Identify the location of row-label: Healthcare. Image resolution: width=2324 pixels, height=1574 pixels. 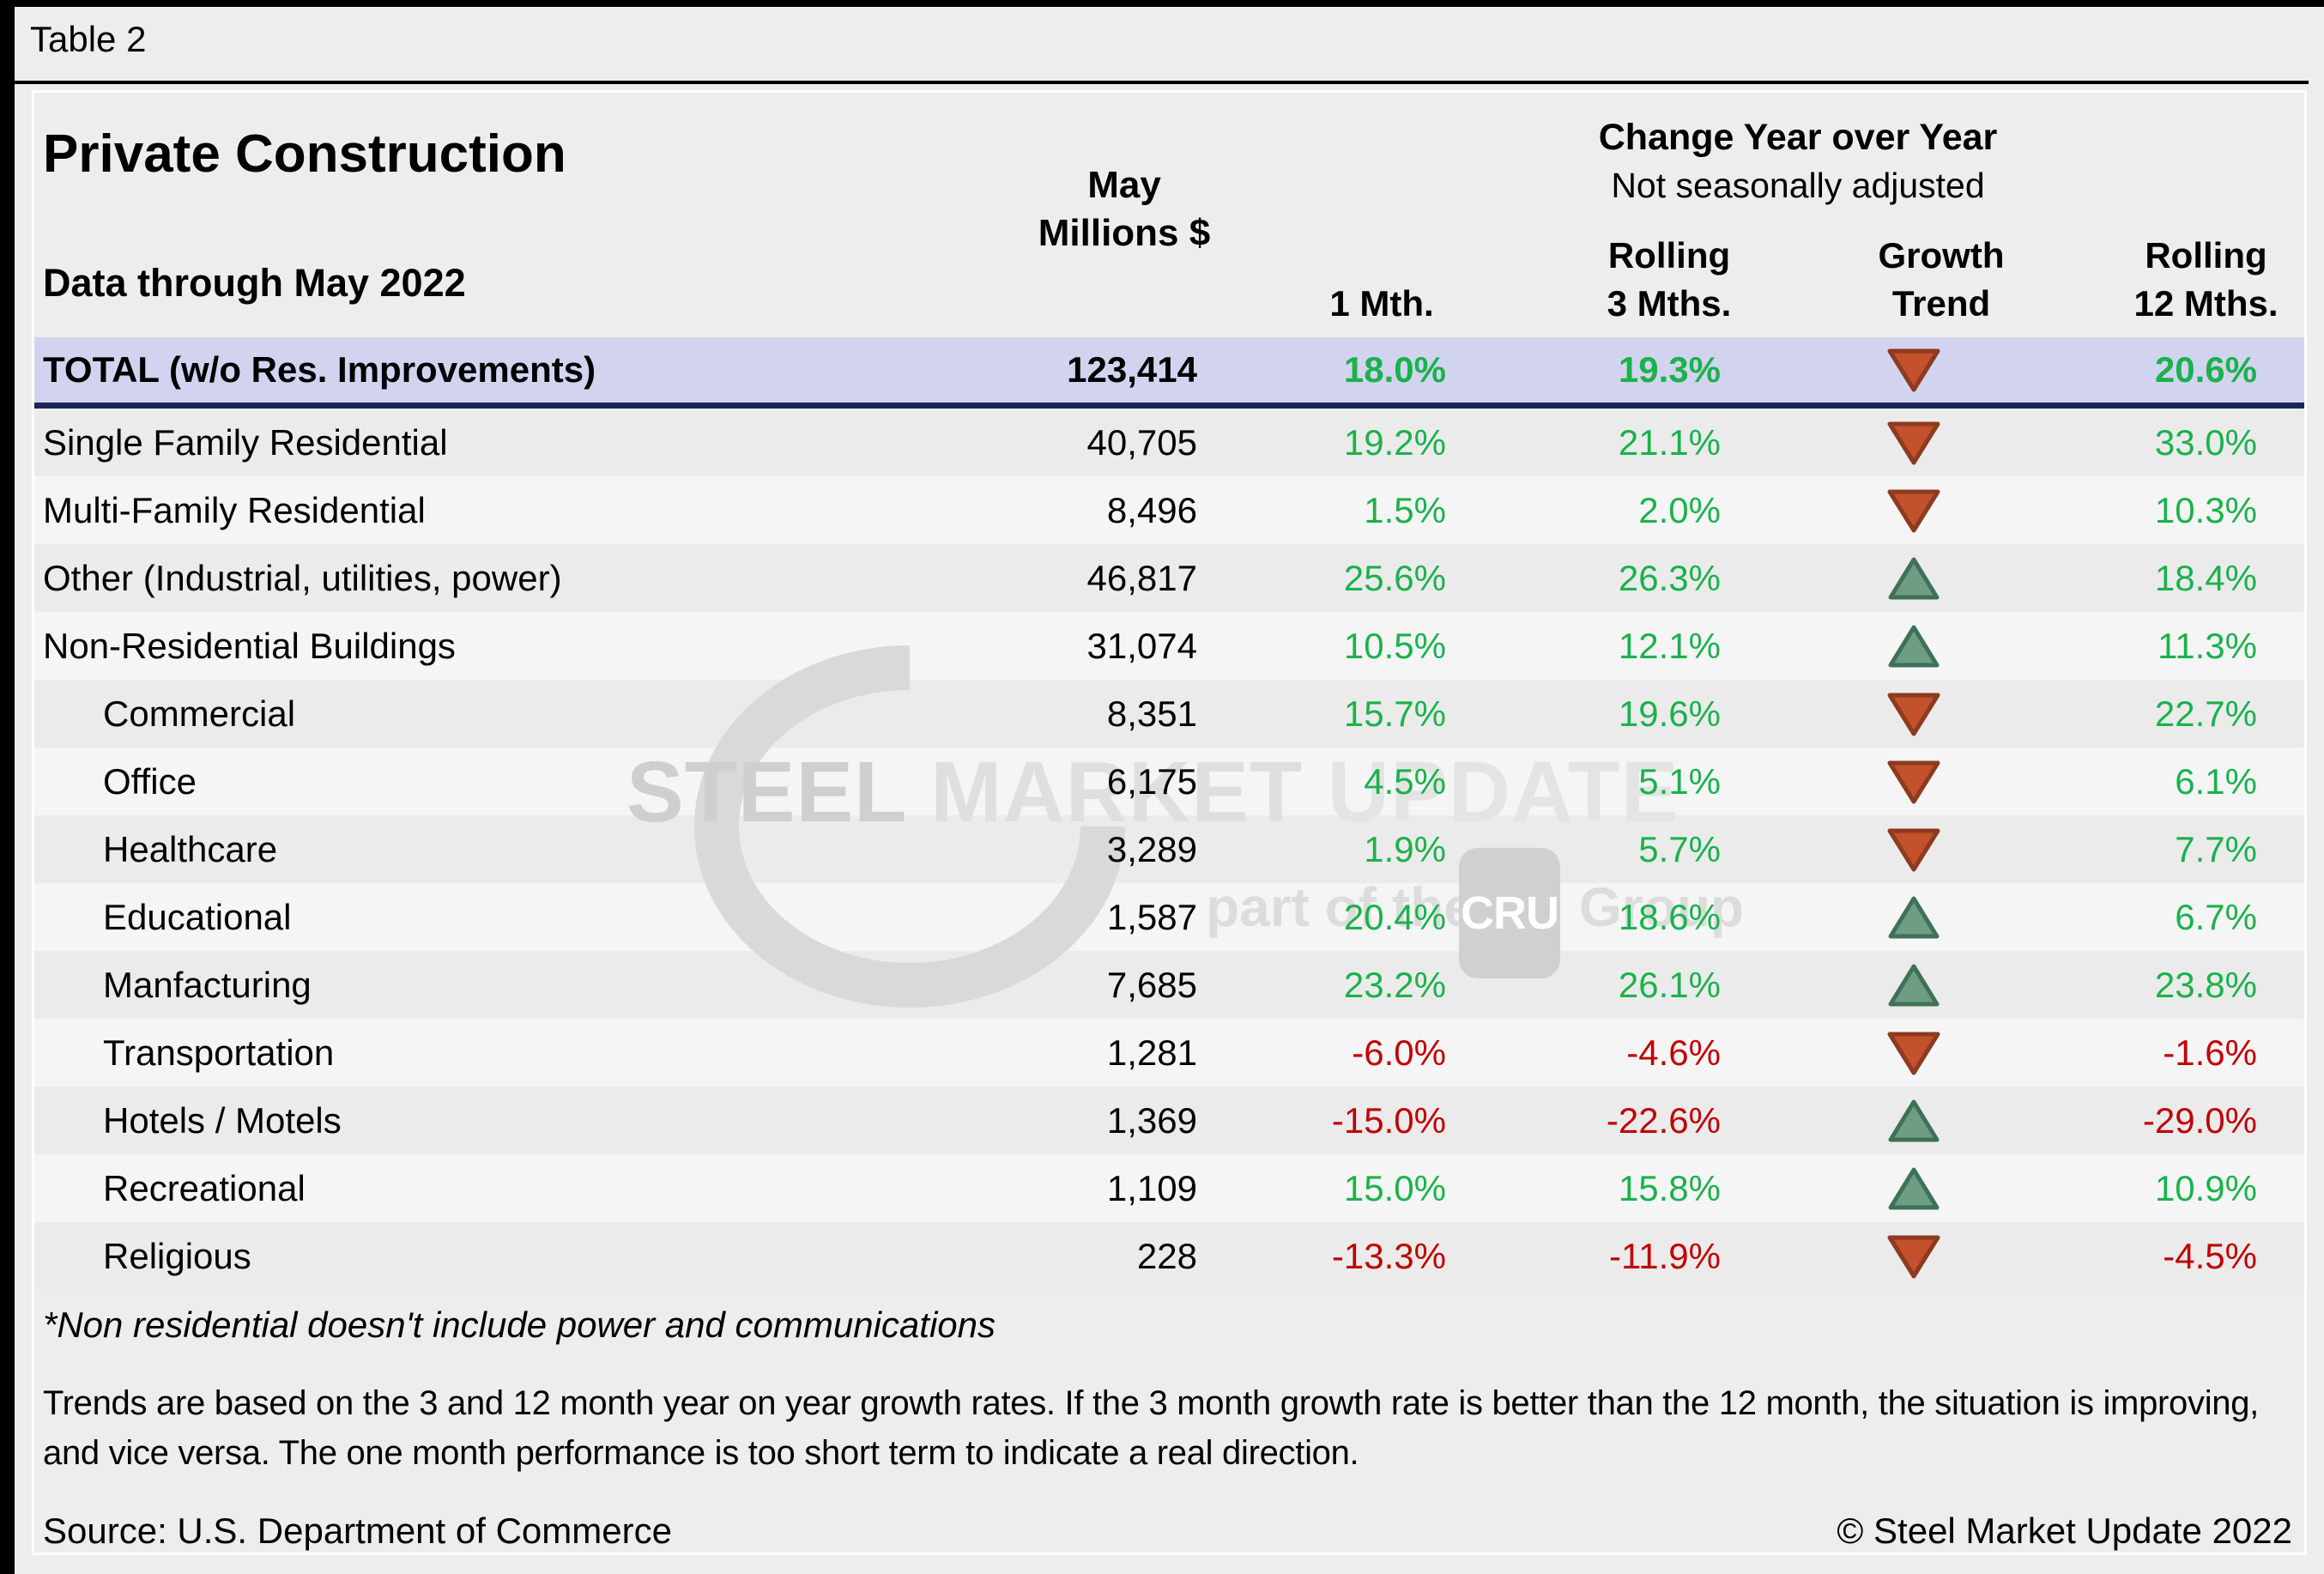
(190, 848).